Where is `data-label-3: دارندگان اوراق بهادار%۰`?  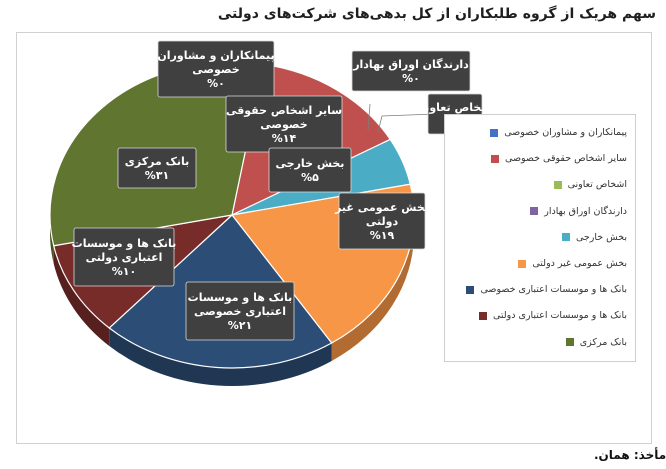 data-label-3: دارندگان اوراق بهادار%۰ is located at coordinates (411, 71).